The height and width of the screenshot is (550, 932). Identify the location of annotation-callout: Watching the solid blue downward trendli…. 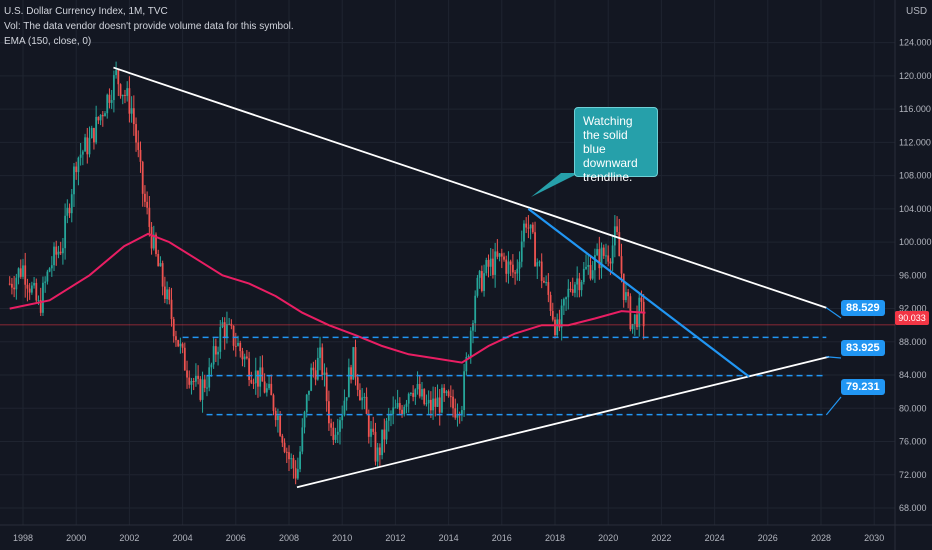
(616, 145).